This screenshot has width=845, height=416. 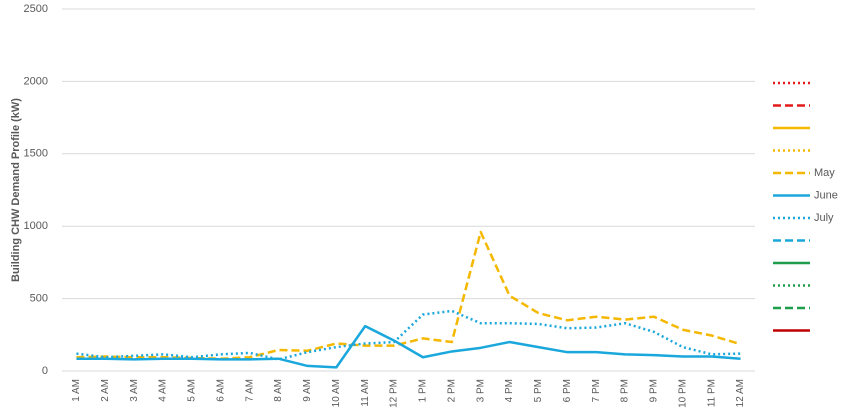 What do you see at coordinates (682, 393) in the screenshot?
I see `x-tick-label: 10 PM` at bounding box center [682, 393].